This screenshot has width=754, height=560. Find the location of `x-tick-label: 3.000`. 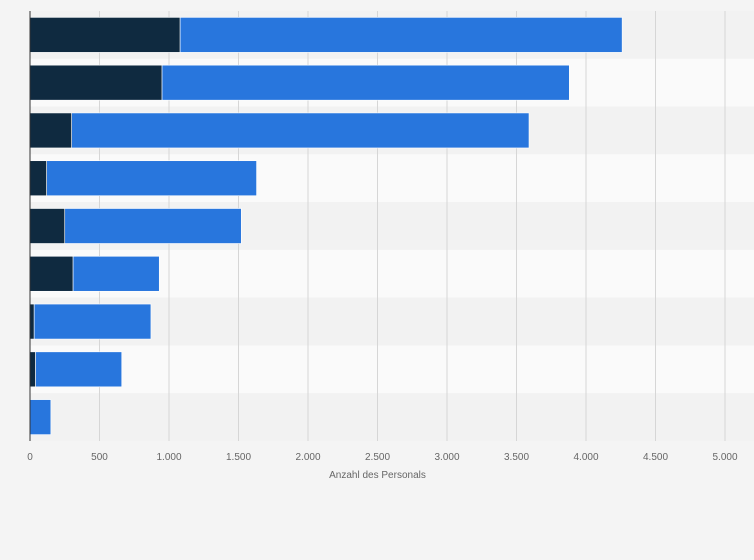

x-tick-label: 3.000 is located at coordinates (446, 457).